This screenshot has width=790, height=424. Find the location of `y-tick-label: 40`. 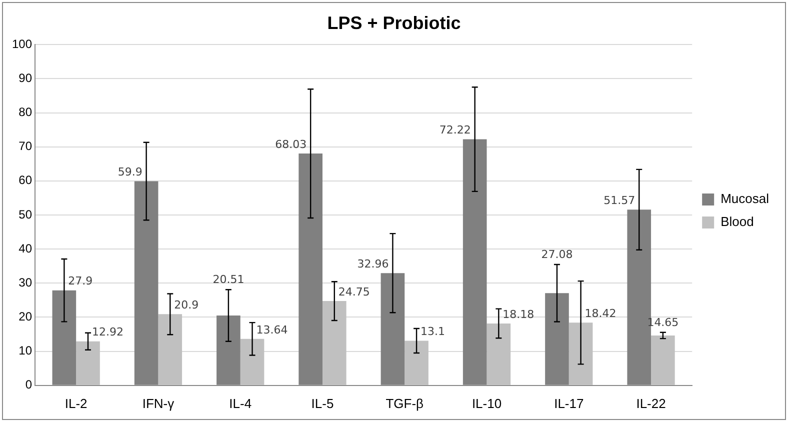

y-tick-label: 40 is located at coordinates (25, 248).